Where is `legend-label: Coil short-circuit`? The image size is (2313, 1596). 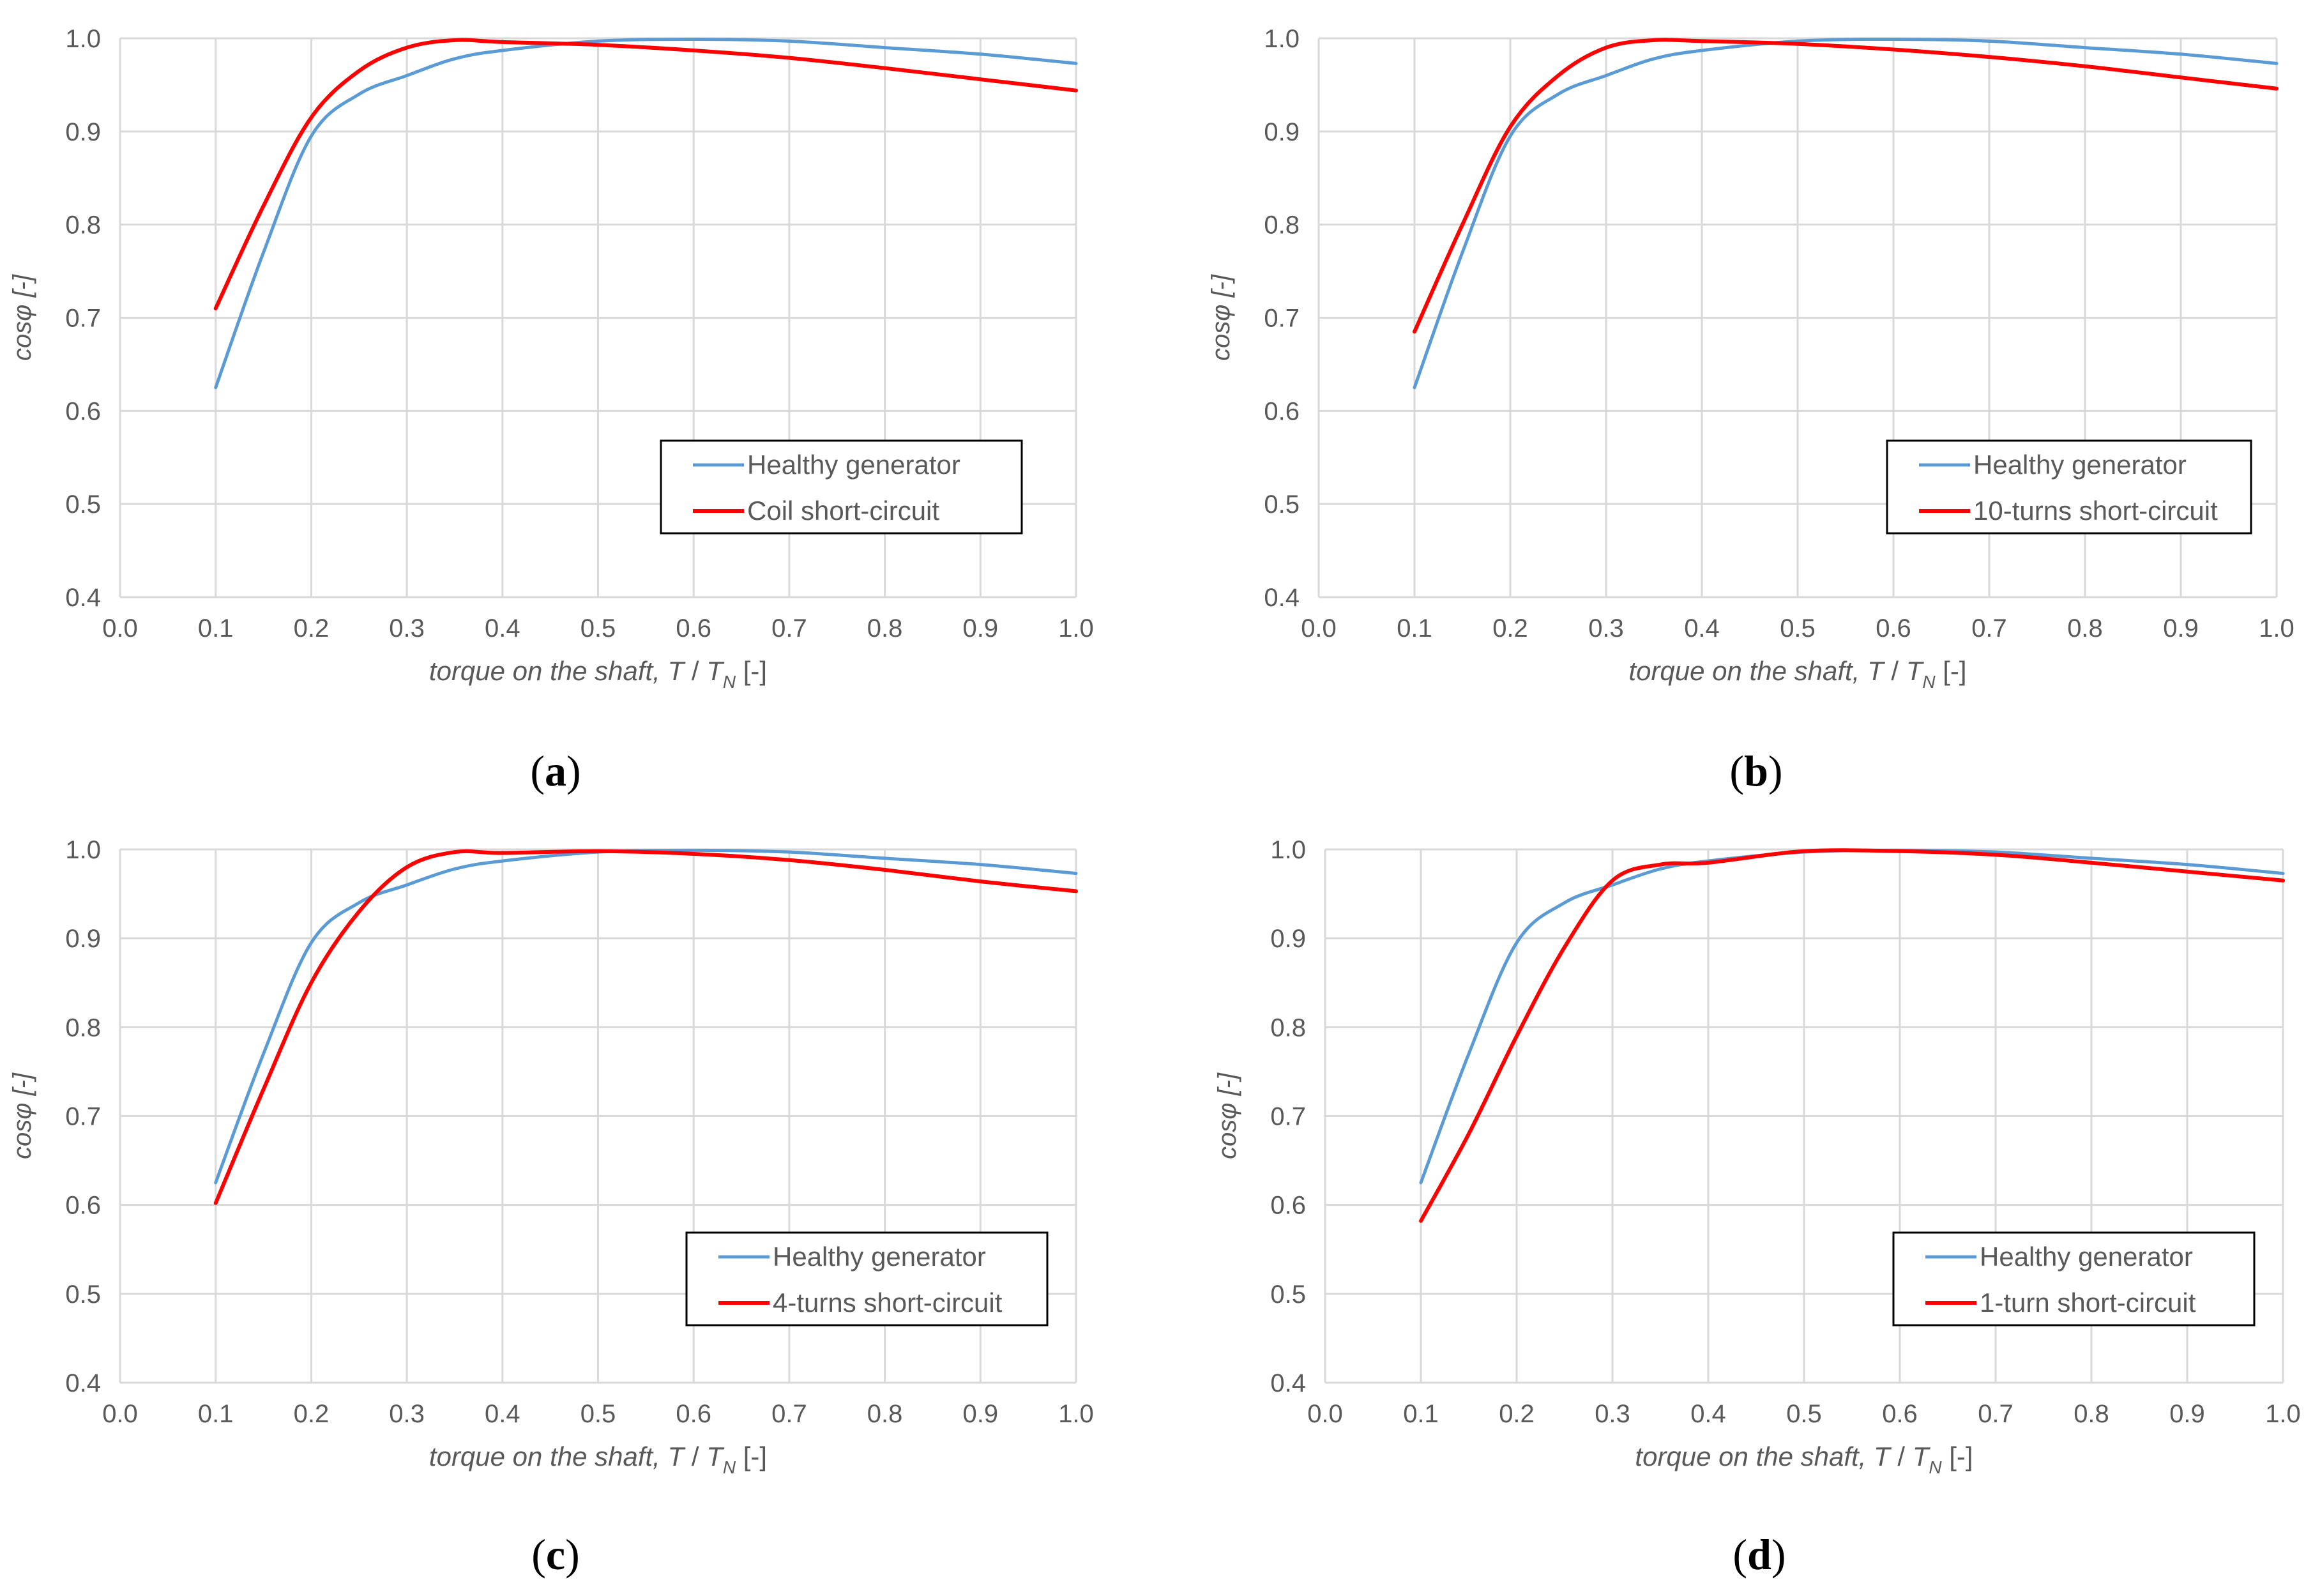
legend-label: Coil short-circuit is located at coordinates (843, 511).